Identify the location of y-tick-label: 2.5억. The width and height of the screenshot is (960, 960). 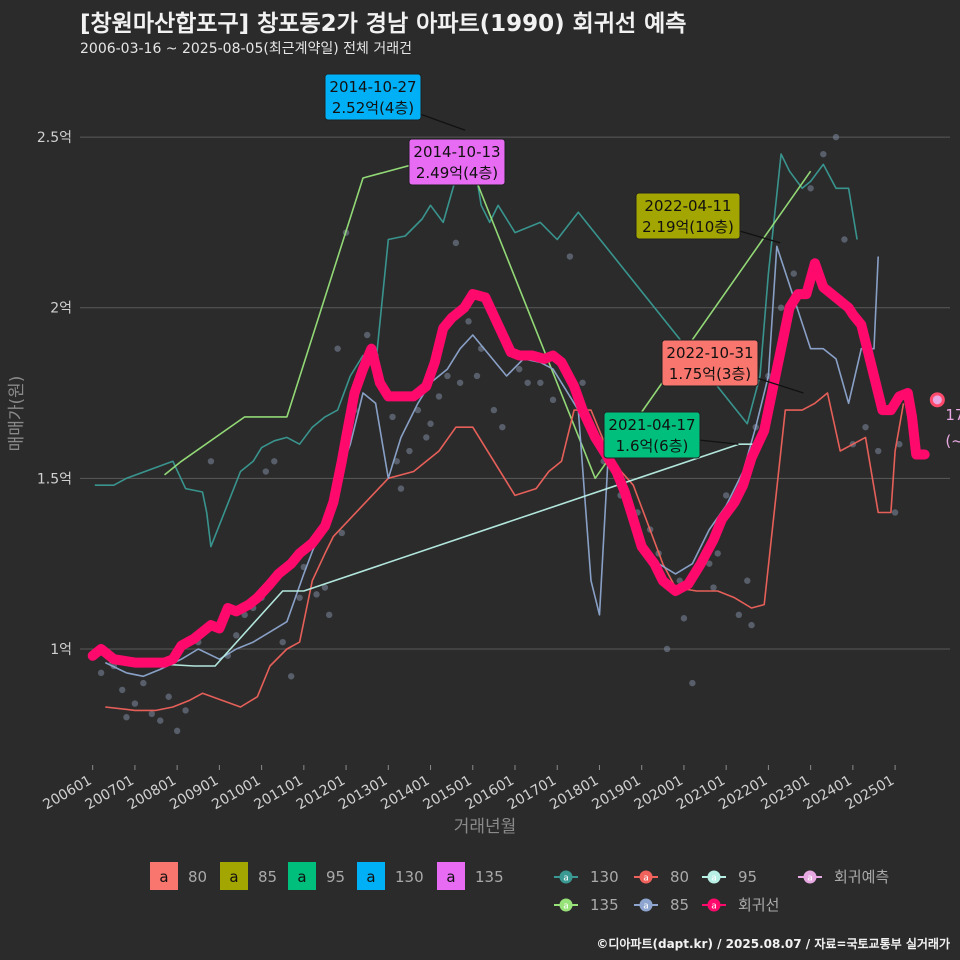
(54, 138).